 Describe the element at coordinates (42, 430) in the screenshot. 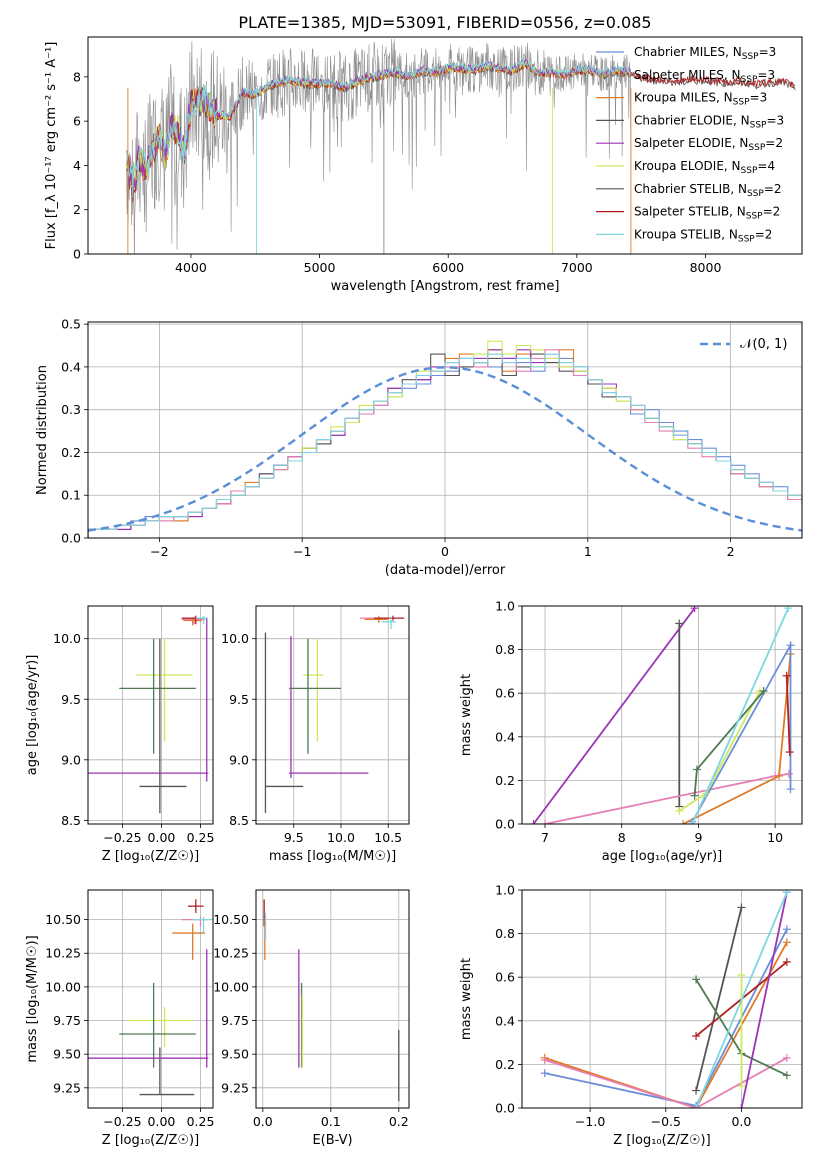

I see `y-axis-label: Normed distribution` at that location.